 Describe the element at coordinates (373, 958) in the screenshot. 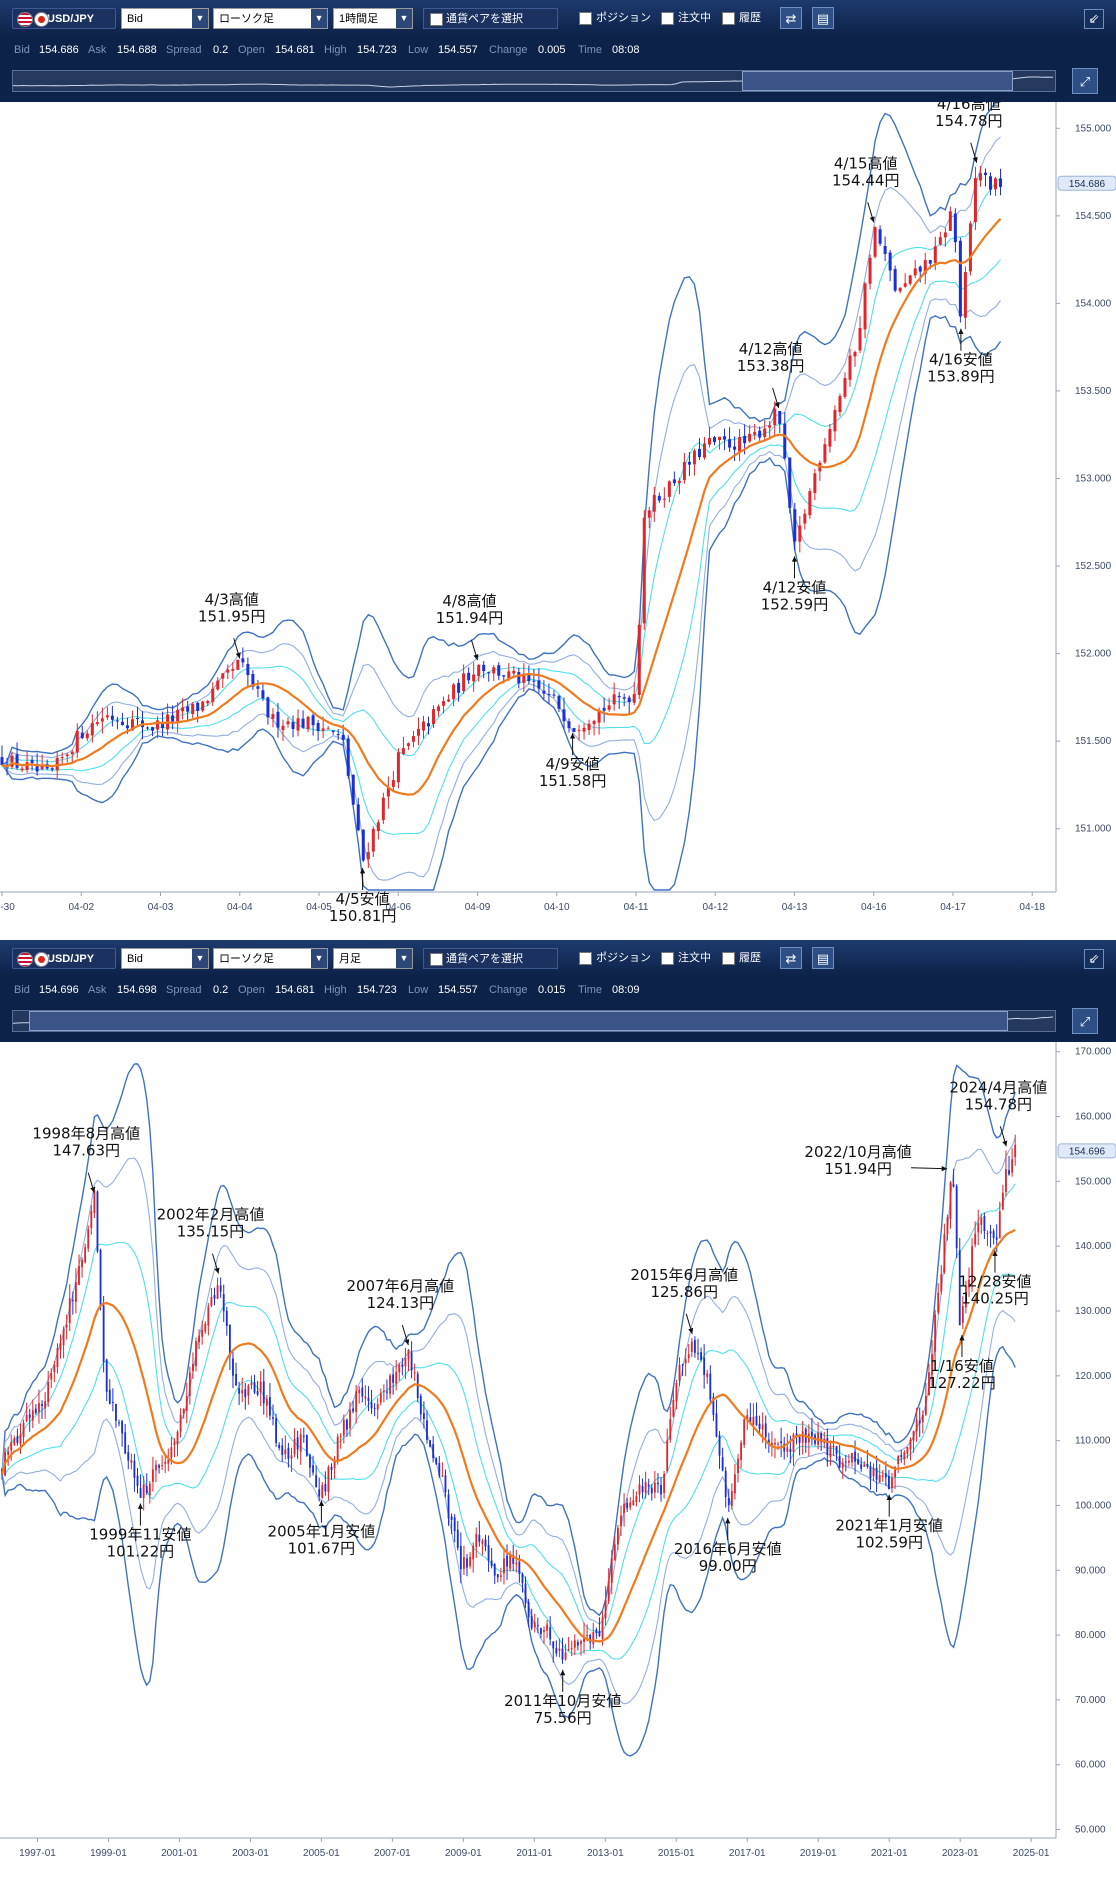

I see `timeframe-select: 月足 ▼` at that location.